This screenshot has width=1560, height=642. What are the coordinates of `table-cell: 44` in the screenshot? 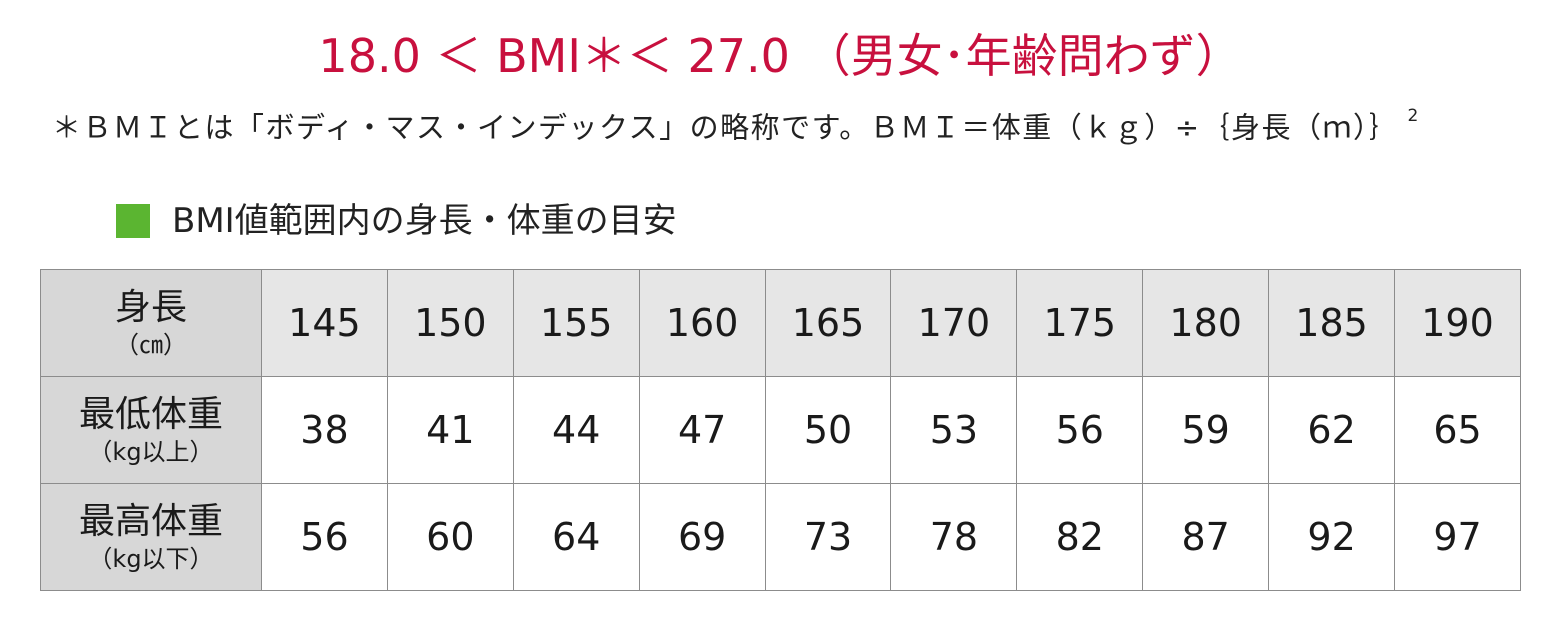 It's located at (576, 430).